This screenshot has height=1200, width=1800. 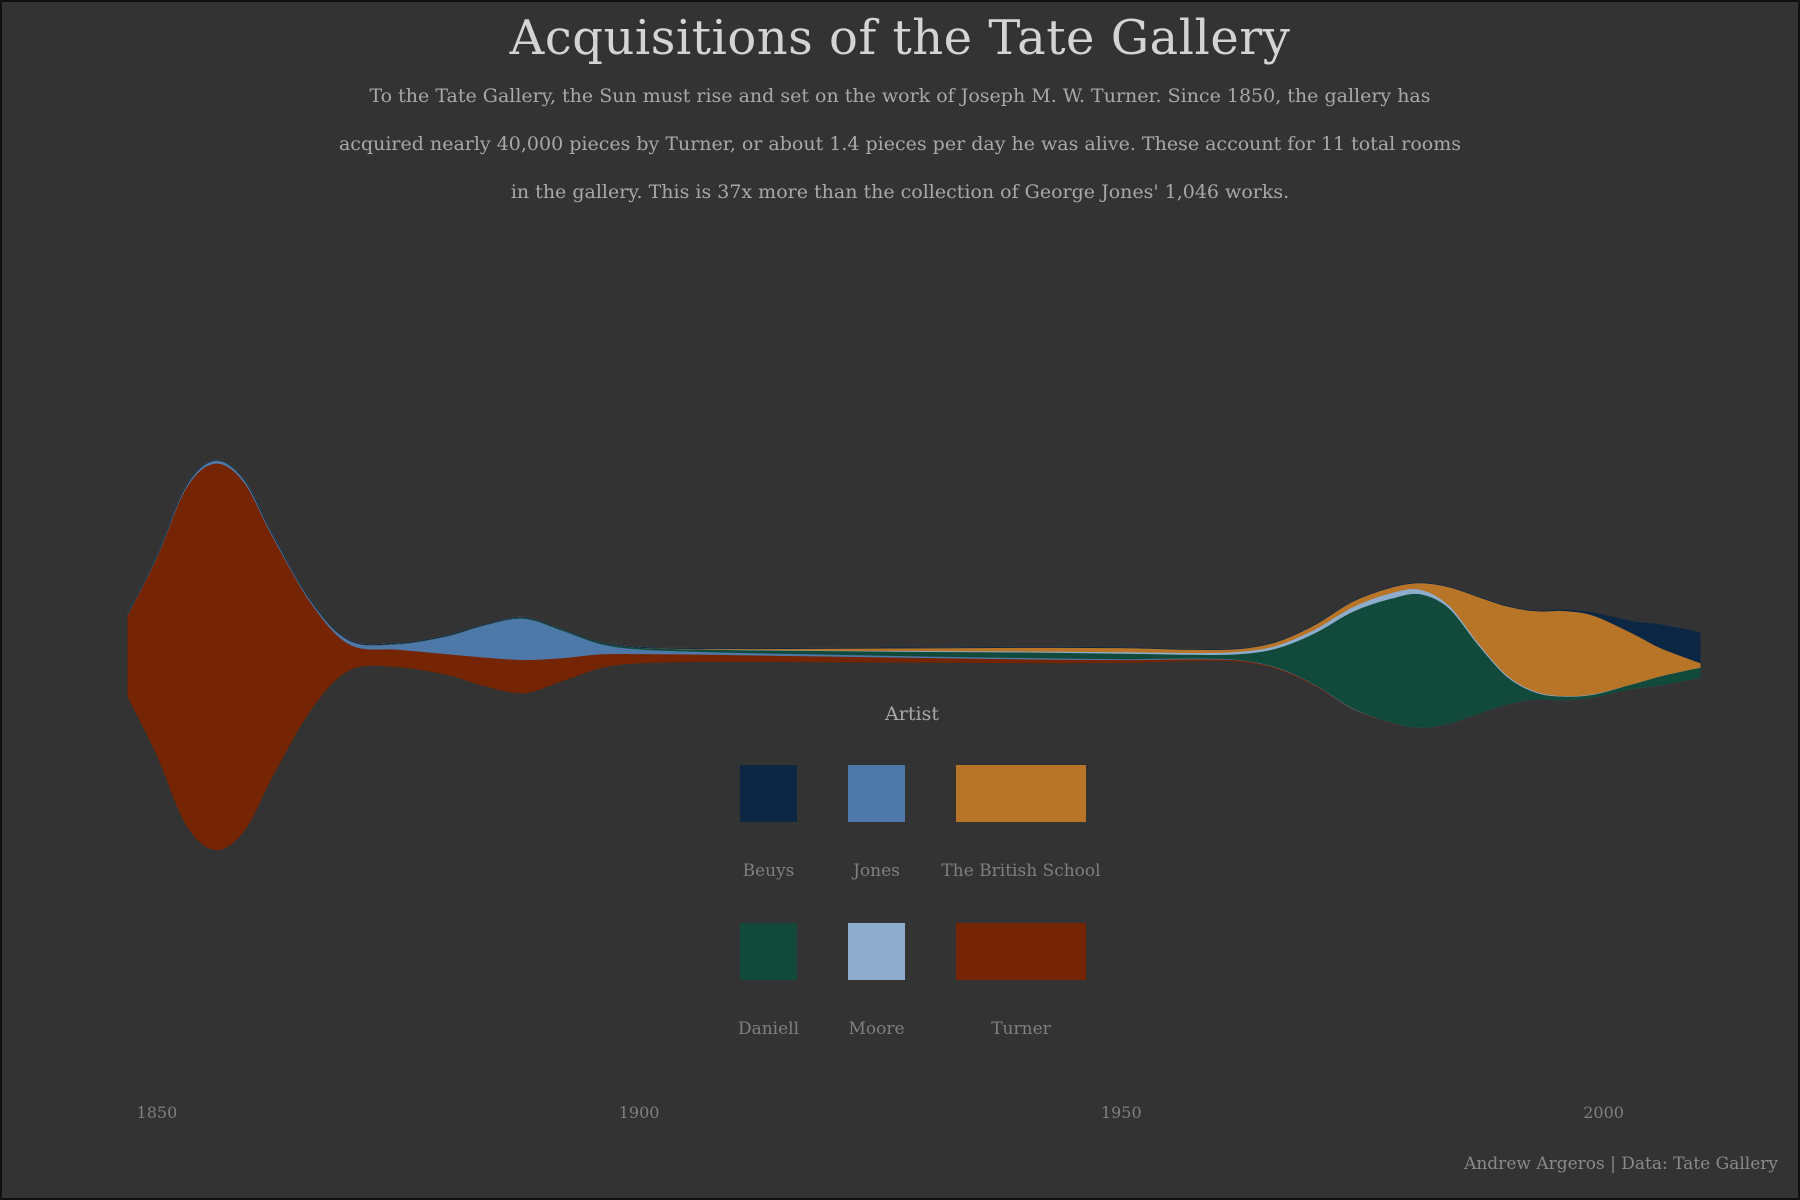 What do you see at coordinates (768, 793) in the screenshot?
I see `legend-swatch-beuys` at bounding box center [768, 793].